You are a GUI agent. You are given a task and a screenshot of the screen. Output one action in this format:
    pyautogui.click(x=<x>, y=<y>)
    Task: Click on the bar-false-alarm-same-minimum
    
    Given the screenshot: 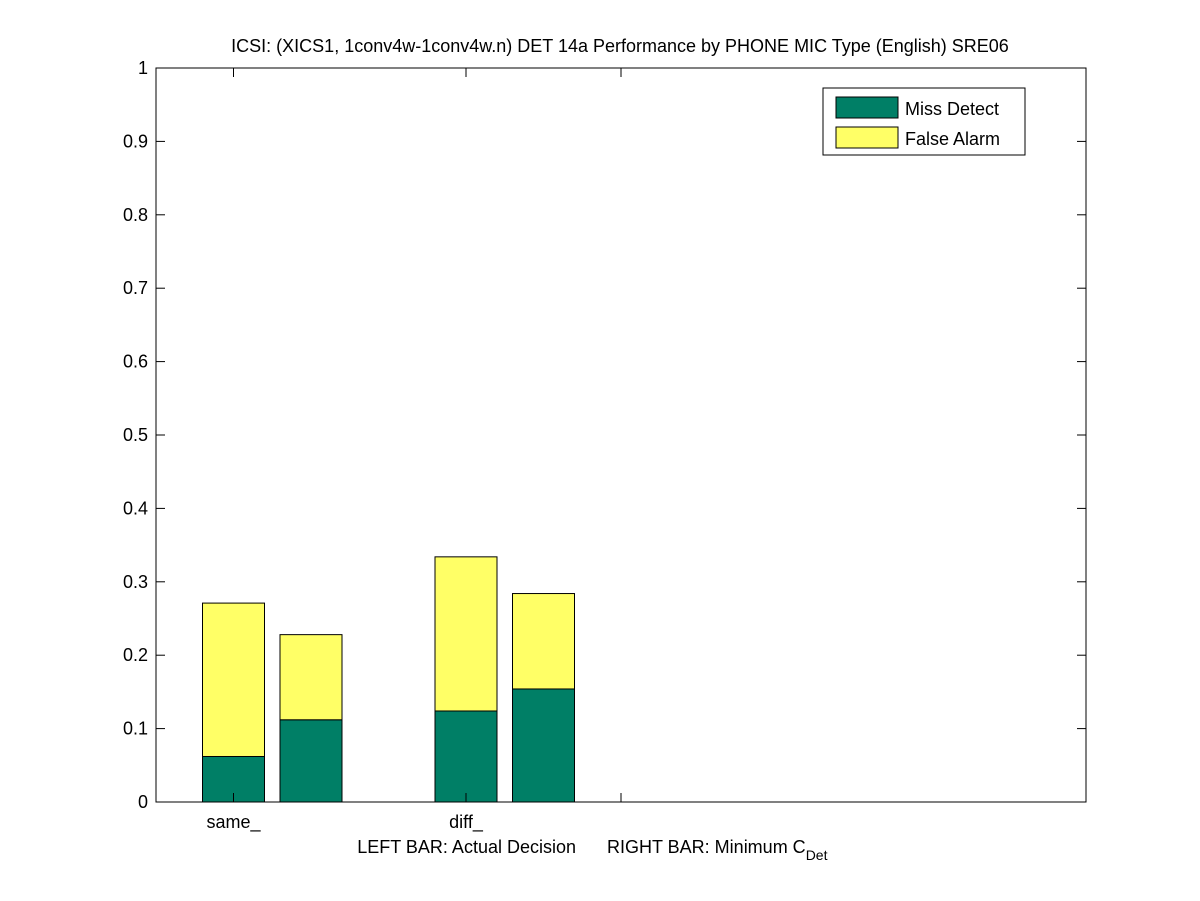 What is the action you would take?
    pyautogui.click(x=311, y=677)
    